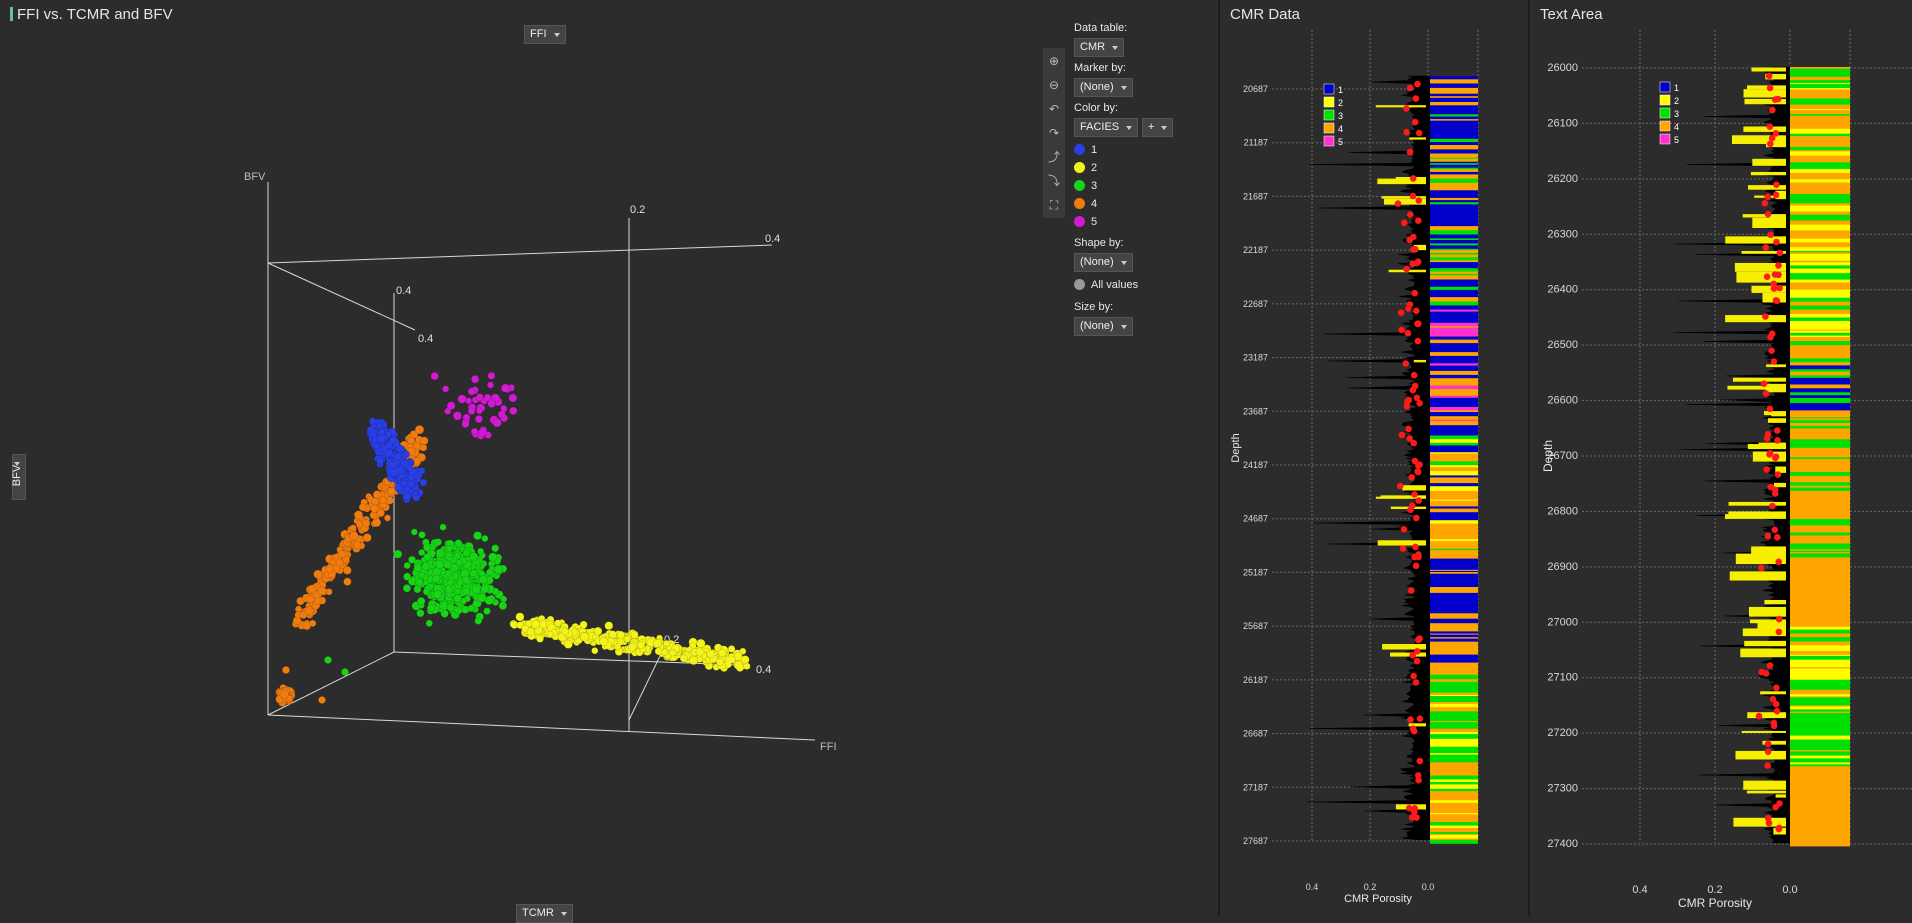 The height and width of the screenshot is (923, 1912). Describe the element at coordinates (1054, 205) in the screenshot. I see `fit-icon: ⛶` at that location.